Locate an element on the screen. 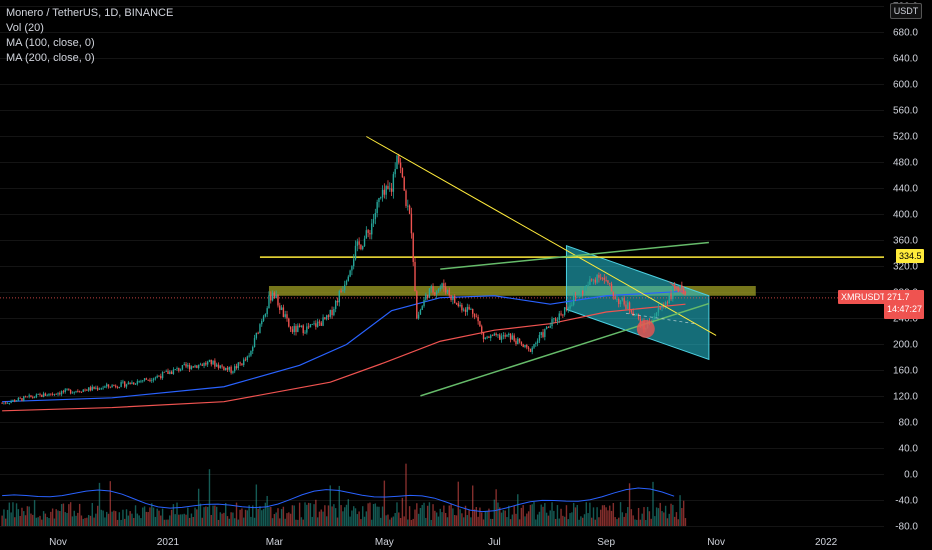 This screenshot has width=932, height=550. legend-volume: Vol (20) is located at coordinates (25, 28).